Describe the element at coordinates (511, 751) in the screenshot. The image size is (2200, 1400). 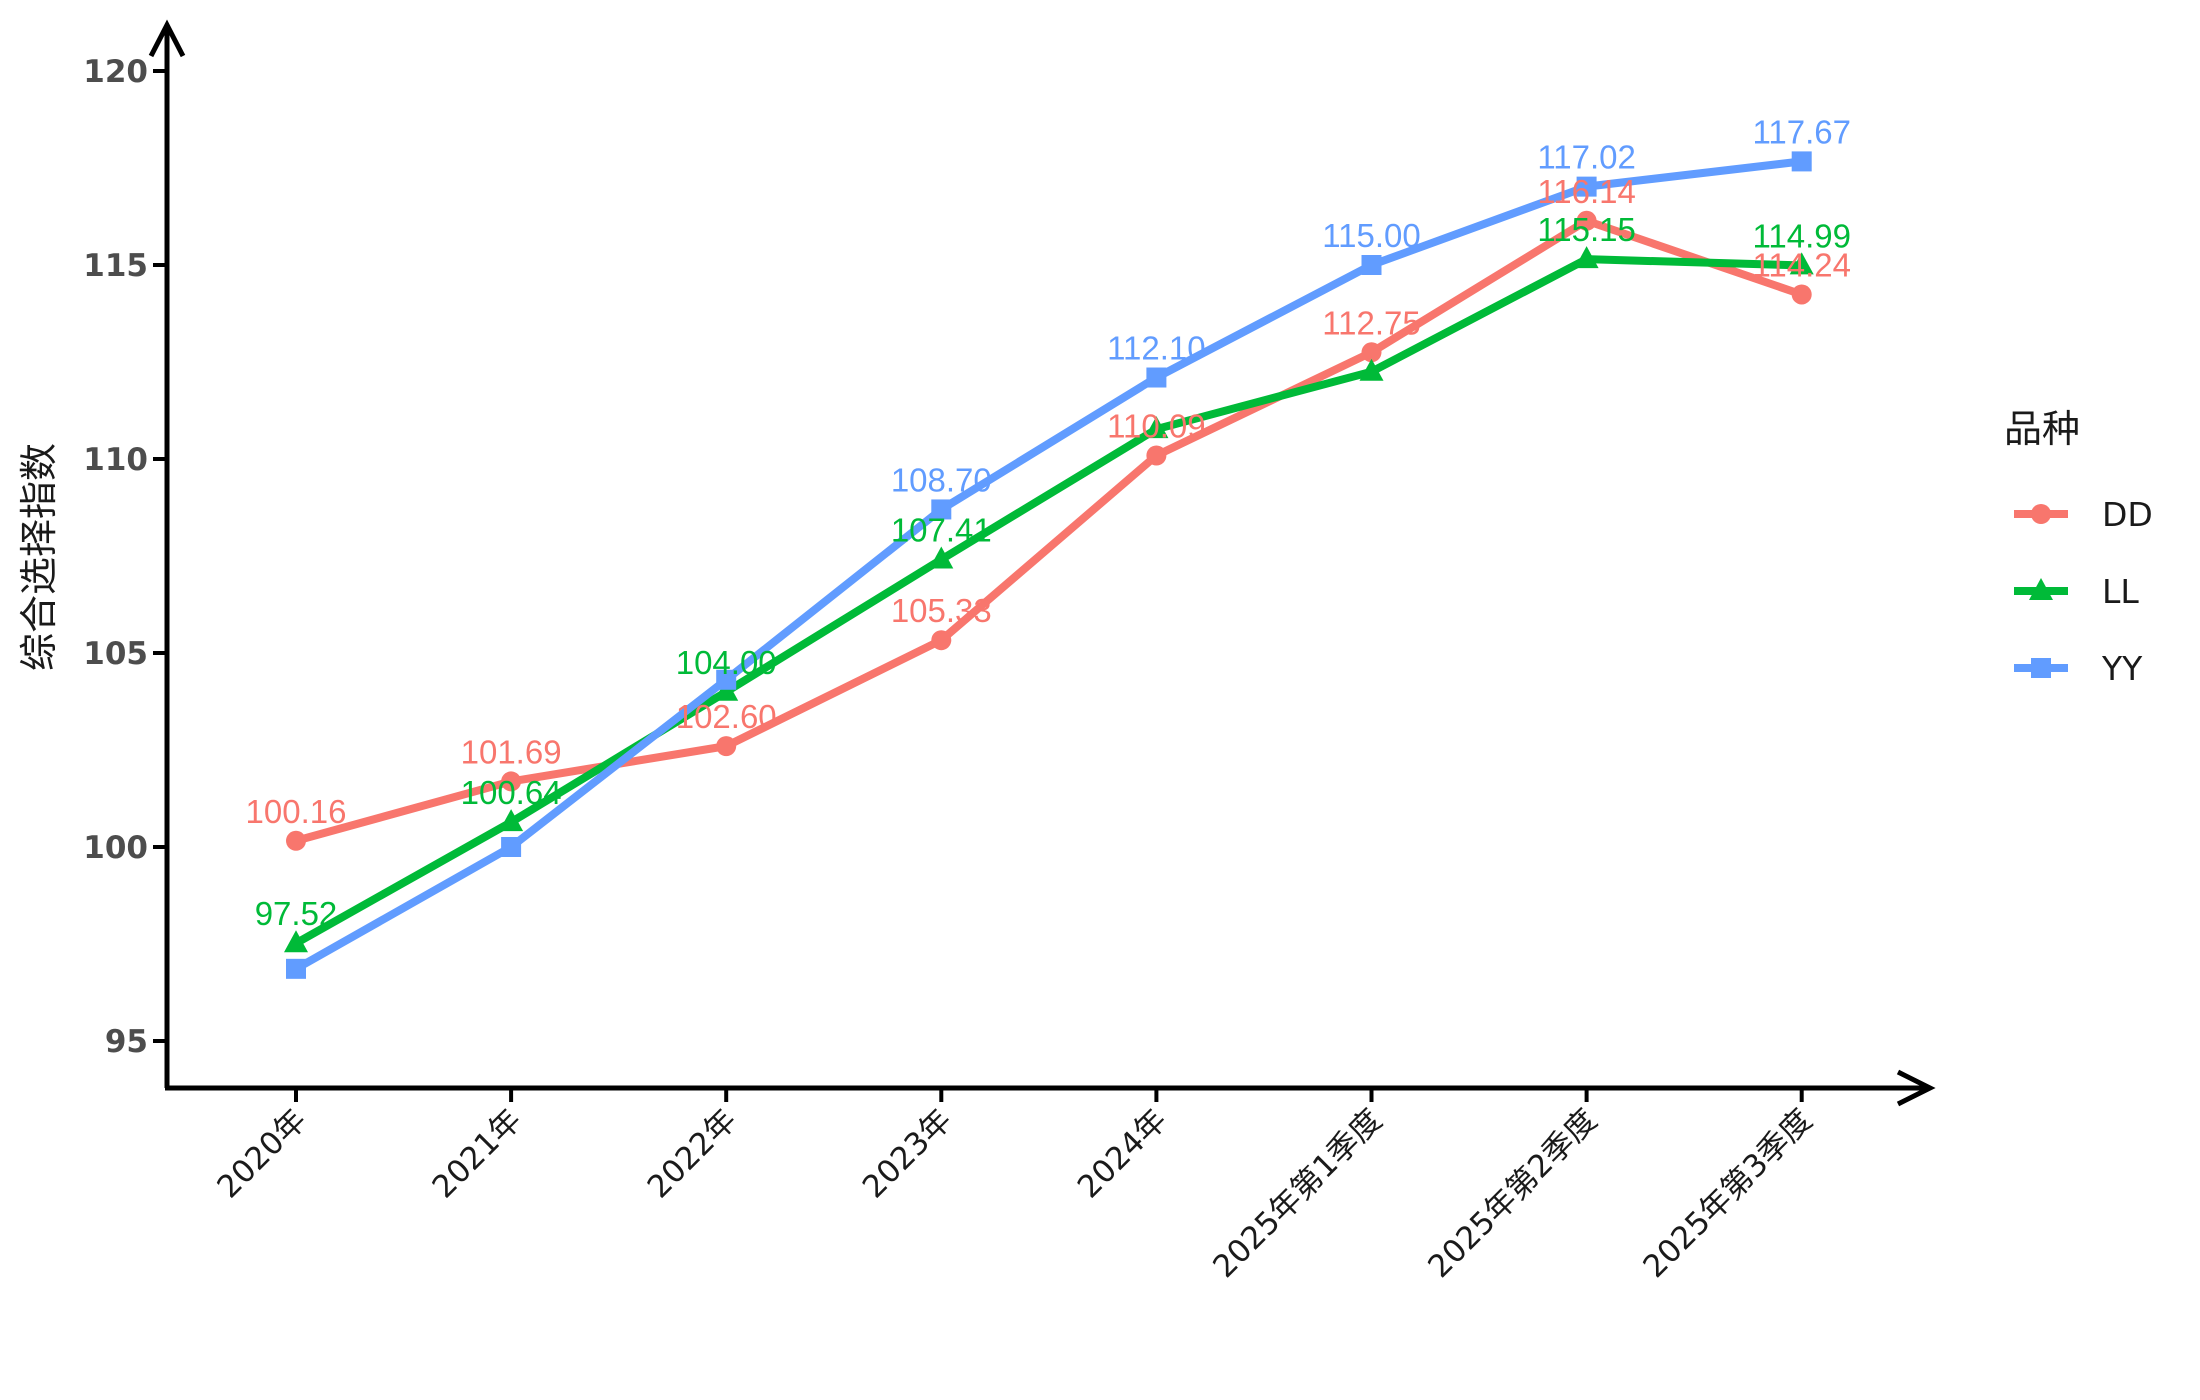
I see `data-label-dd: 101.69` at that location.